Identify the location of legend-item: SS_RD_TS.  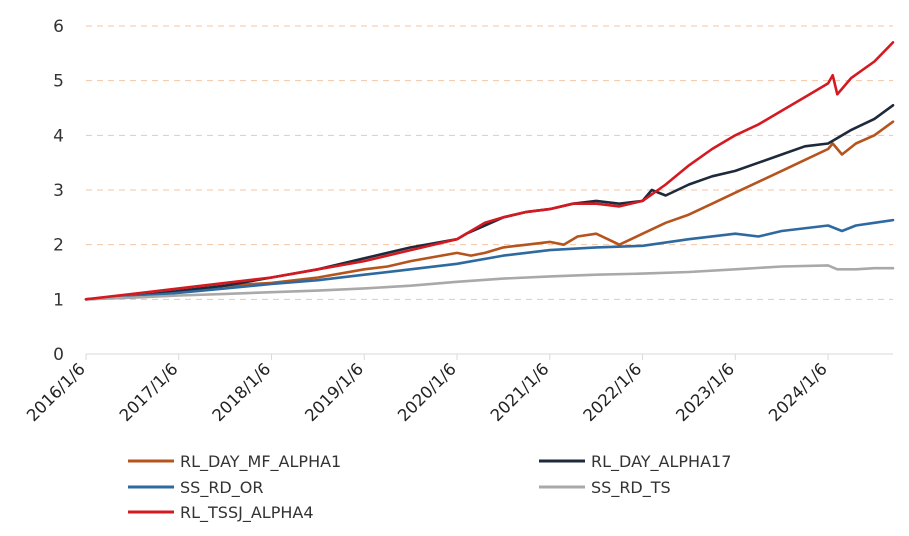
(605, 488).